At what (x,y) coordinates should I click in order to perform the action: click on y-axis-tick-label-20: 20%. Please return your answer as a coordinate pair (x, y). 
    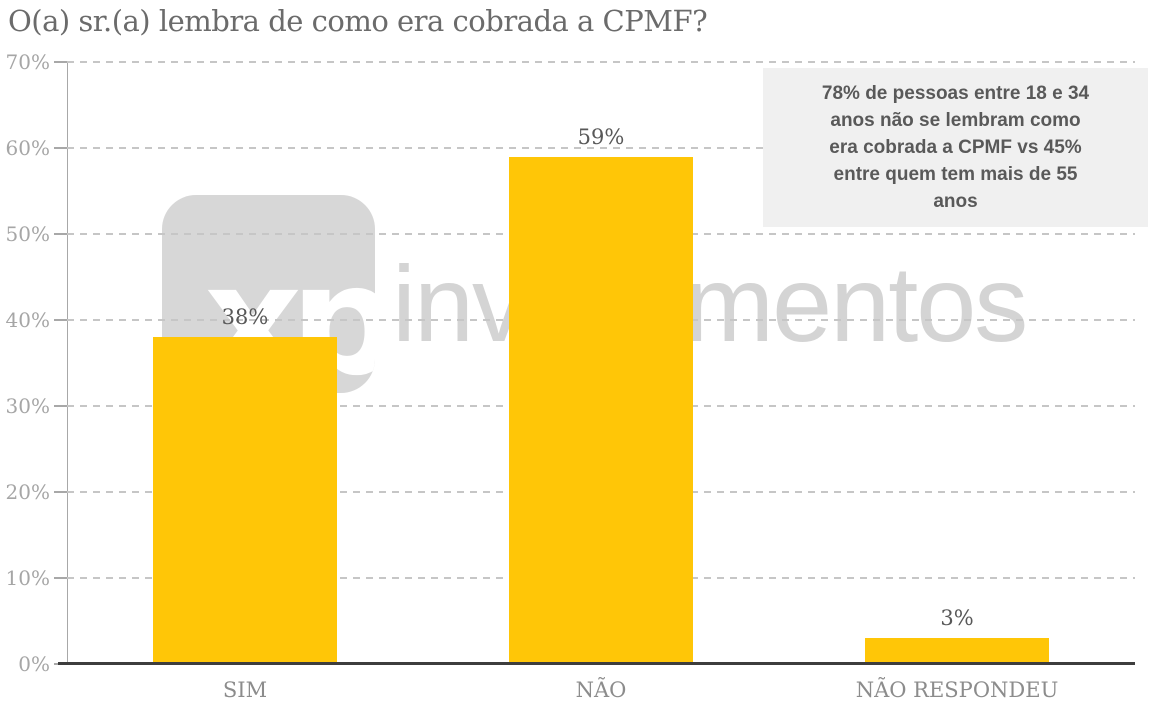
    Looking at the image, I should click on (27, 492).